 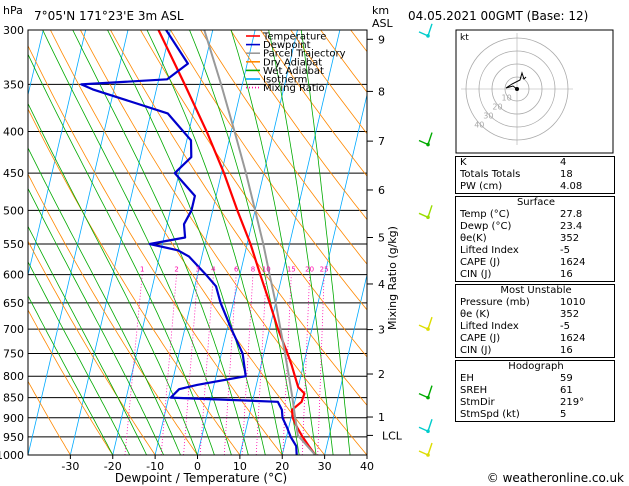 I want to click on lcl-label: LCL, so click(x=392, y=435).